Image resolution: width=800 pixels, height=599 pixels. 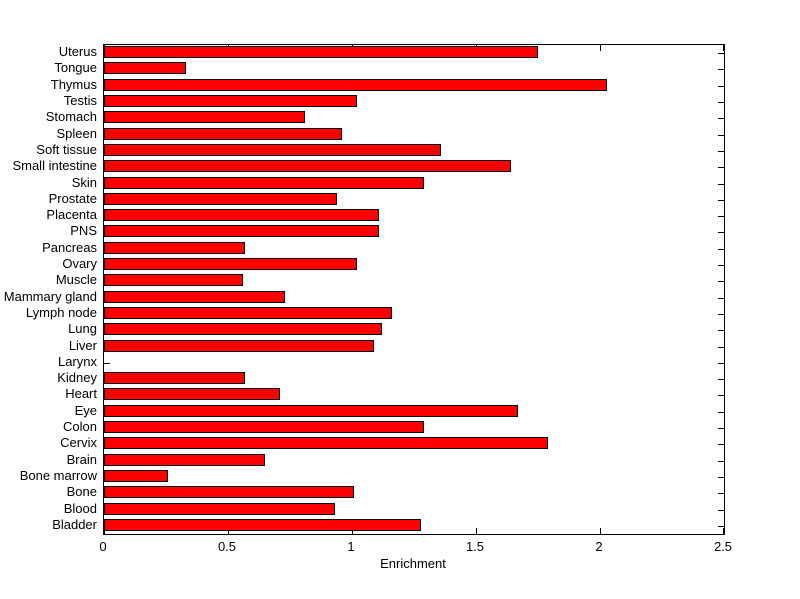 What do you see at coordinates (174, 248) in the screenshot?
I see `bar-pancreas` at bounding box center [174, 248].